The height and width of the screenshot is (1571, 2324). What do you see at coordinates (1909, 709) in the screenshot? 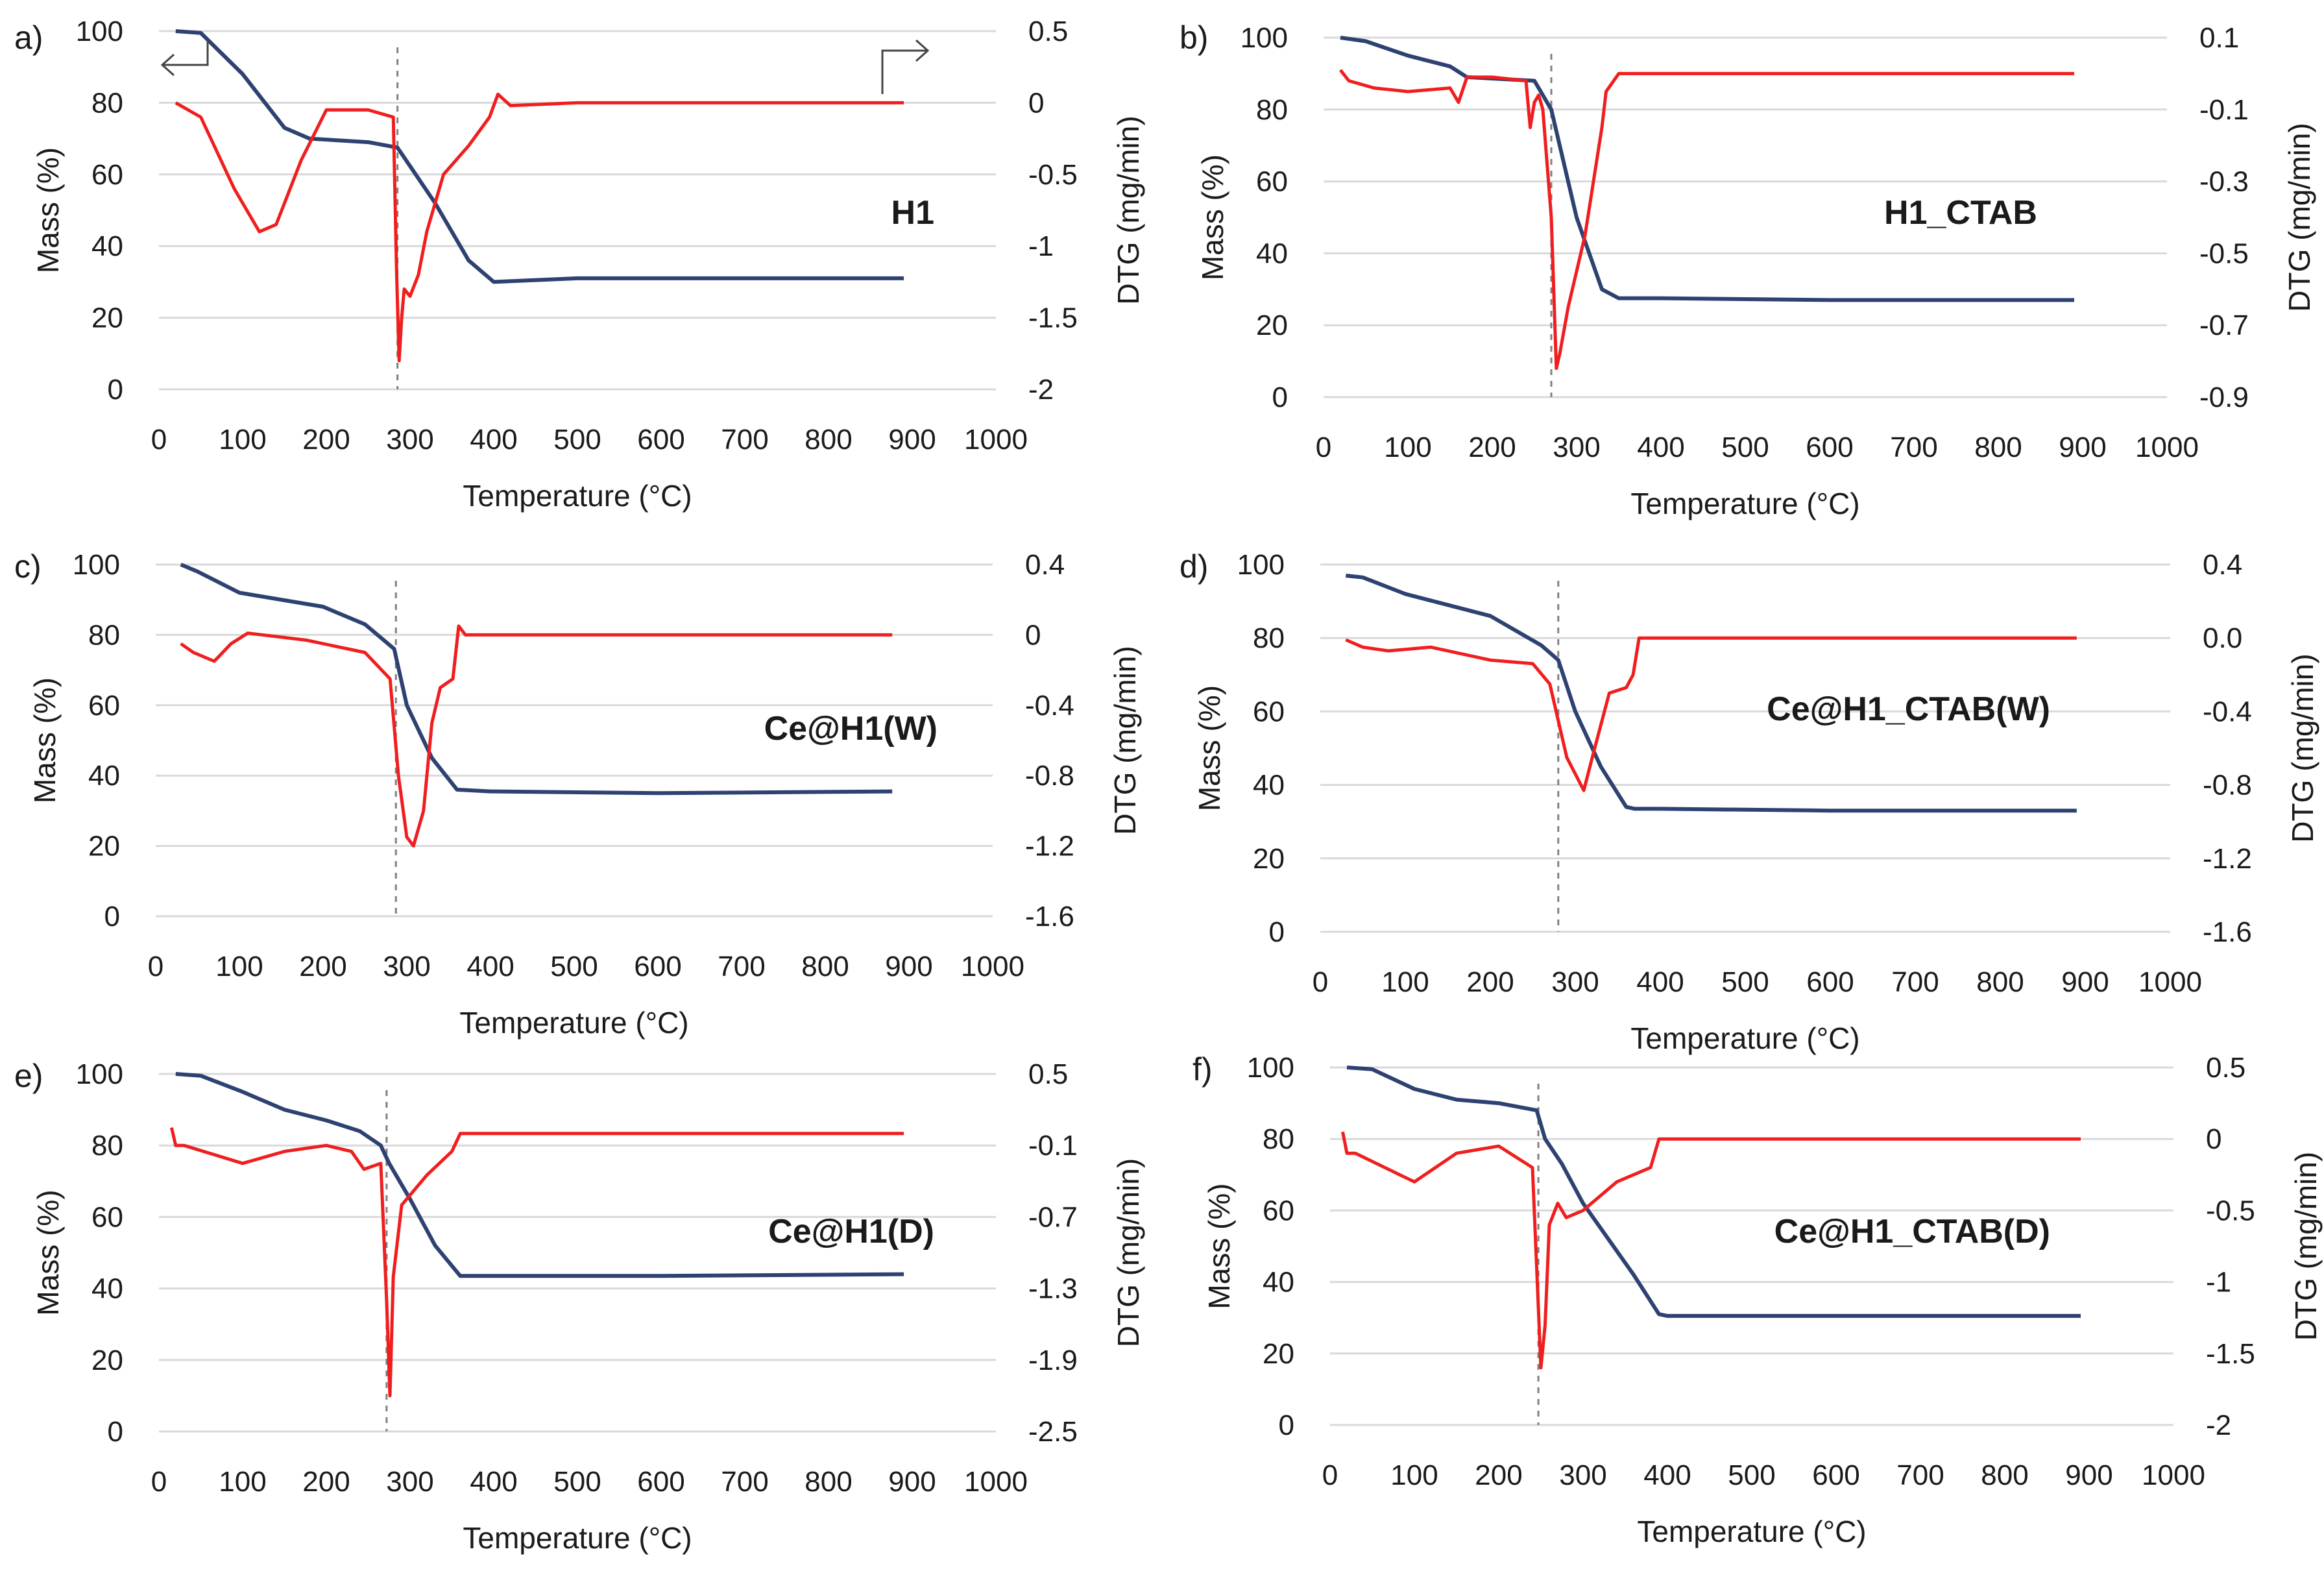
I see `sample-label: Ce@H1_CTAB(W)` at bounding box center [1909, 709].